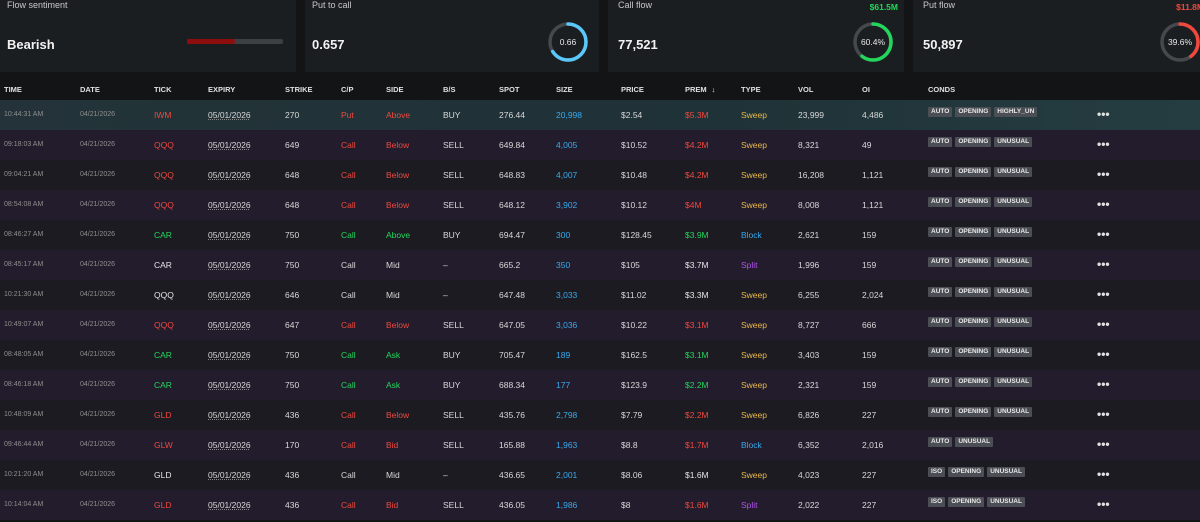 Image resolution: width=1200 pixels, height=522 pixels. What do you see at coordinates (634, 385) in the screenshot?
I see `cell-price: $123.9` at bounding box center [634, 385].